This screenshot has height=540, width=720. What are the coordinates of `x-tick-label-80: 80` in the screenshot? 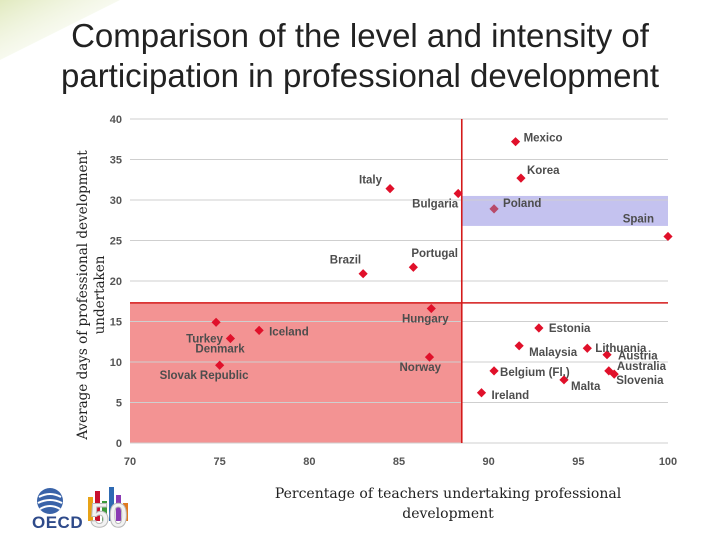 It's located at (309, 462).